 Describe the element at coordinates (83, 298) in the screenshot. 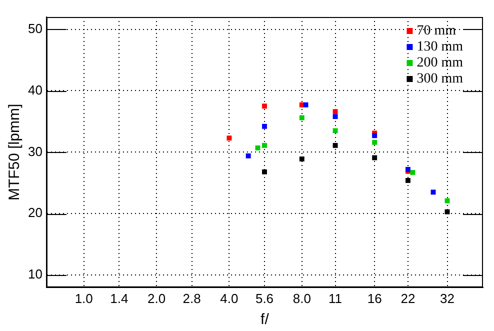

I see `x-tick-label: 1.0` at that location.